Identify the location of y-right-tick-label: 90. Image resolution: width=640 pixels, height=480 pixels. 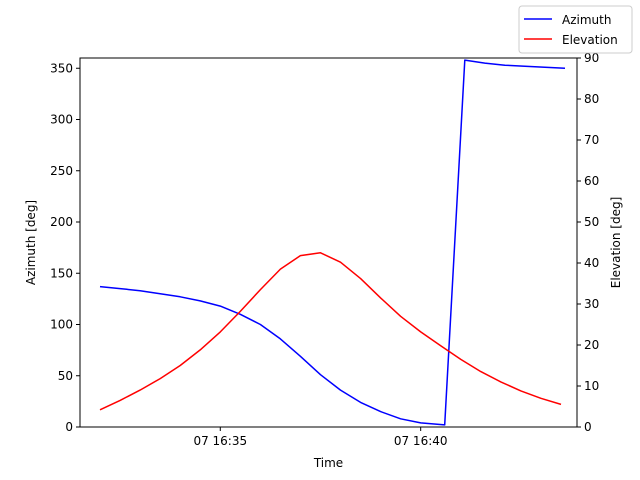
(591, 58).